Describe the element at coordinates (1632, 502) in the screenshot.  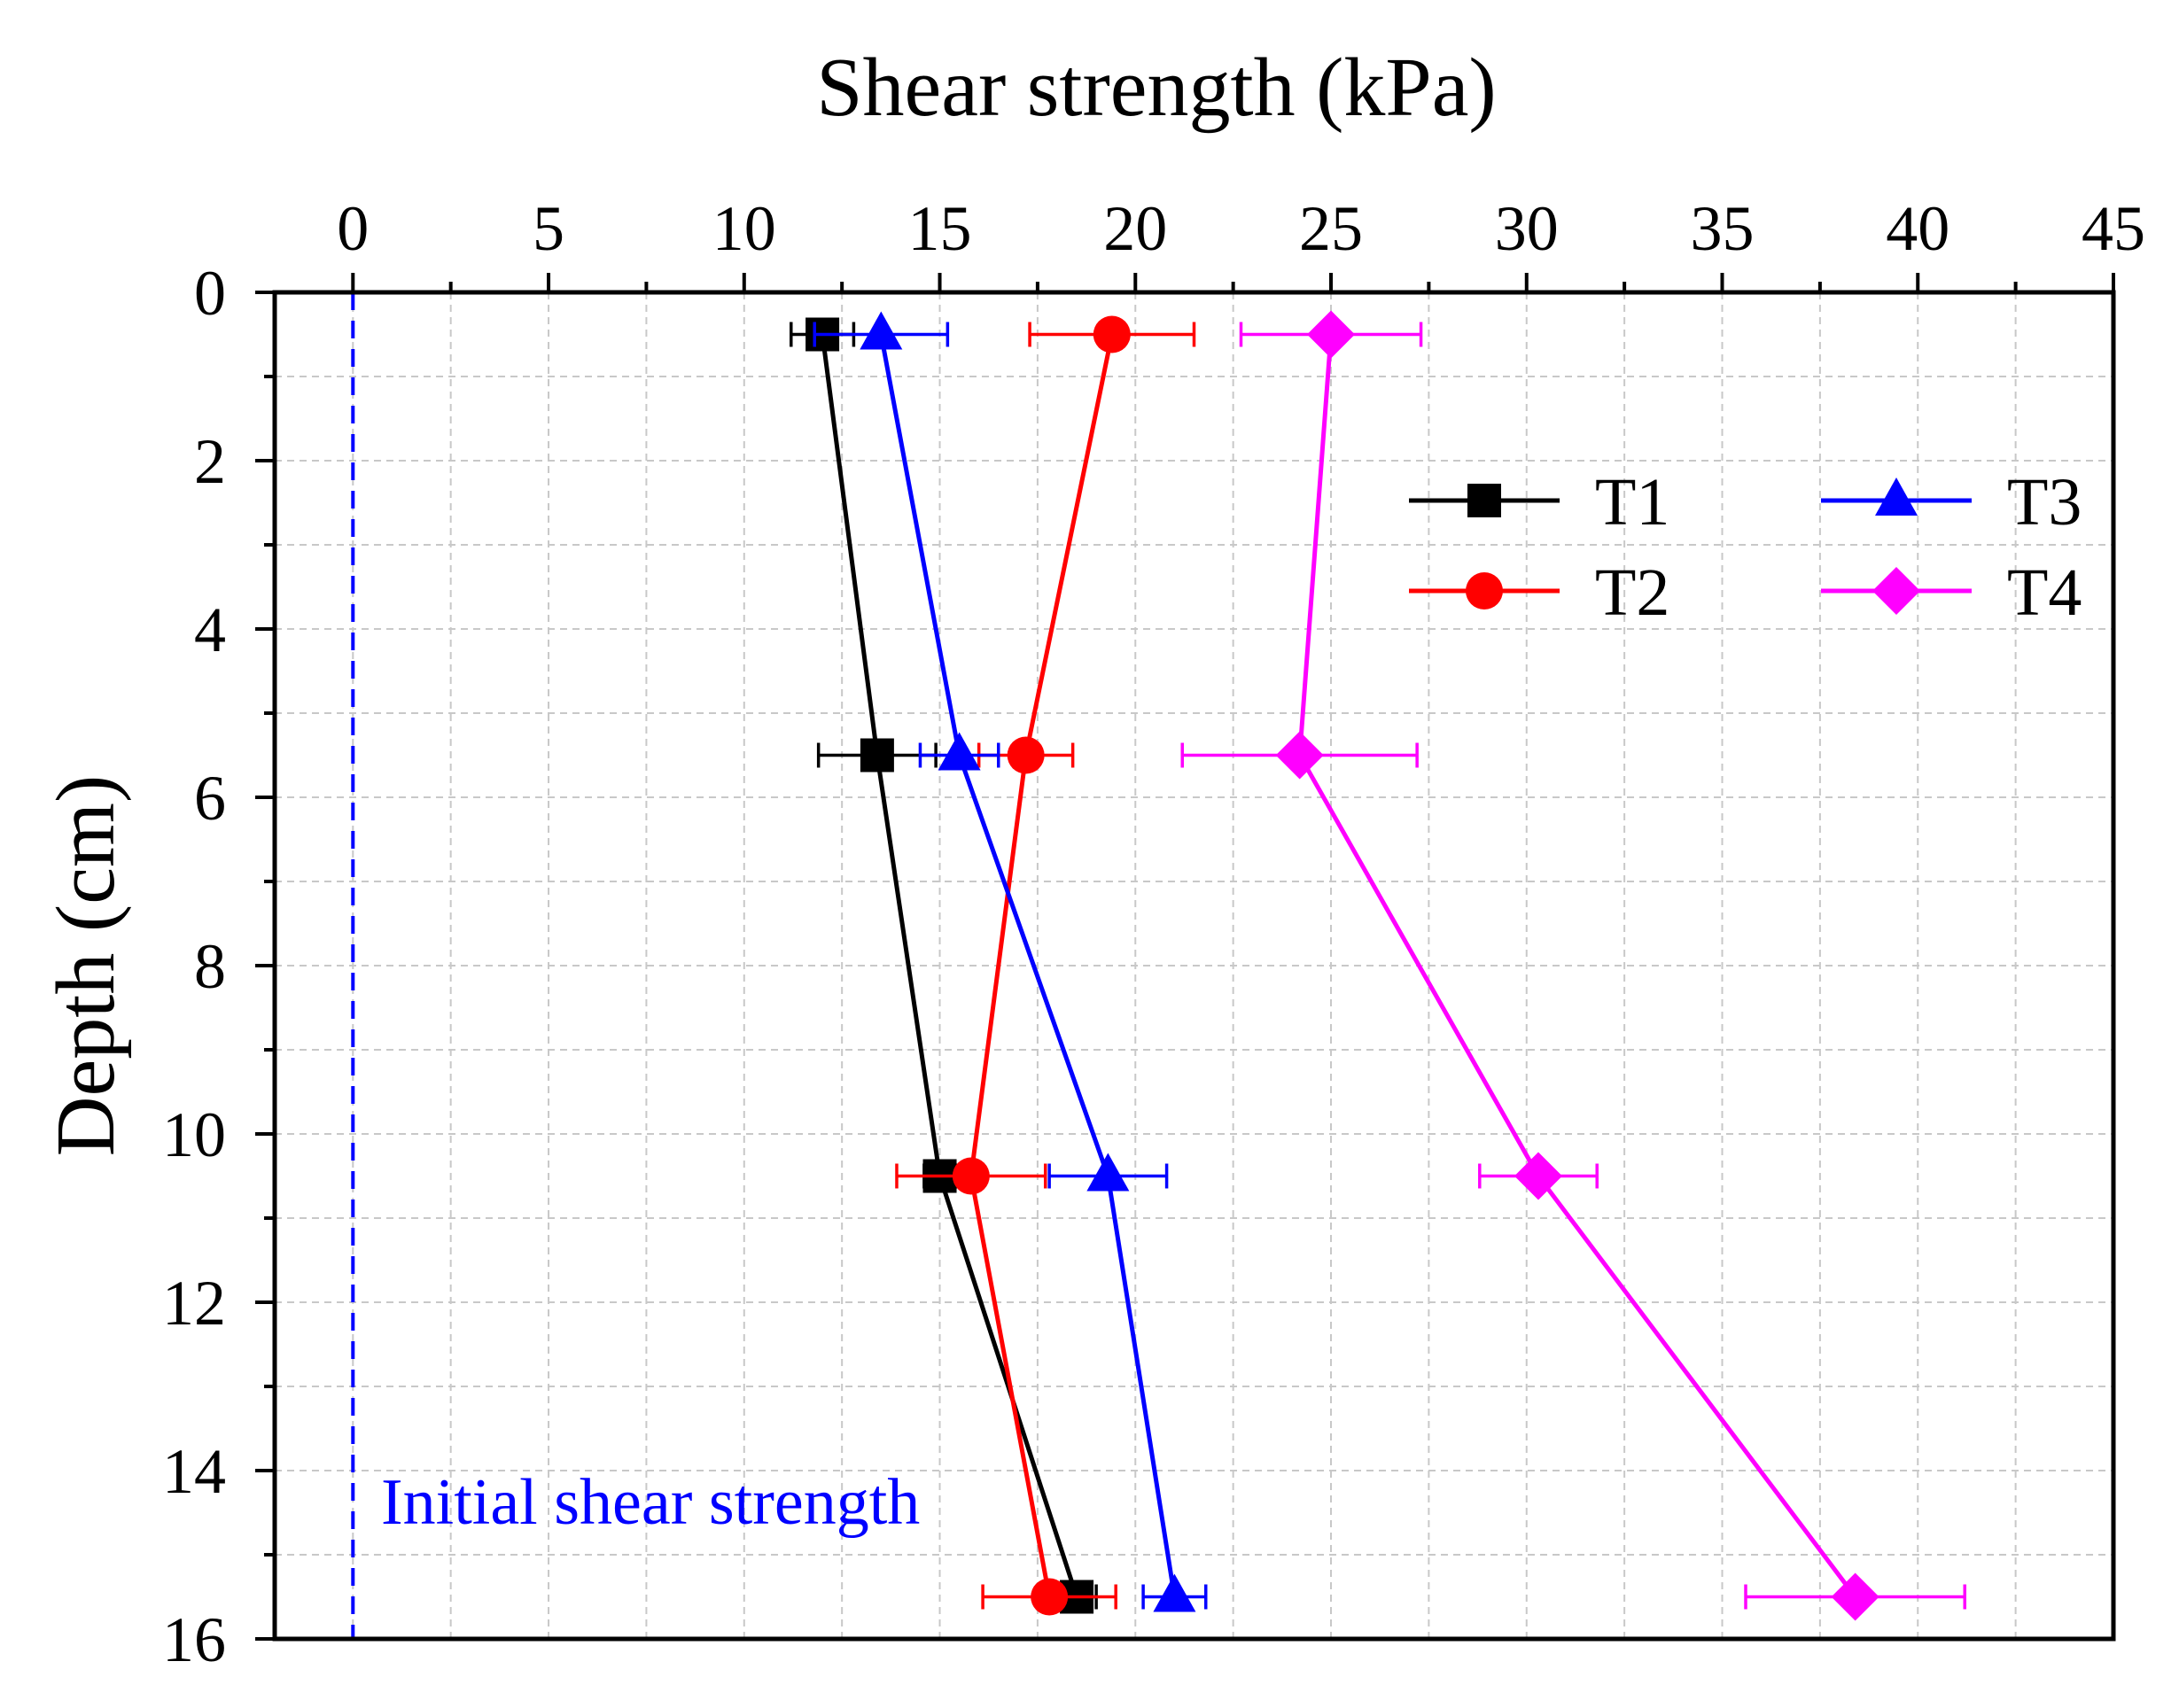
I see `legend-label-t1: T1` at that location.